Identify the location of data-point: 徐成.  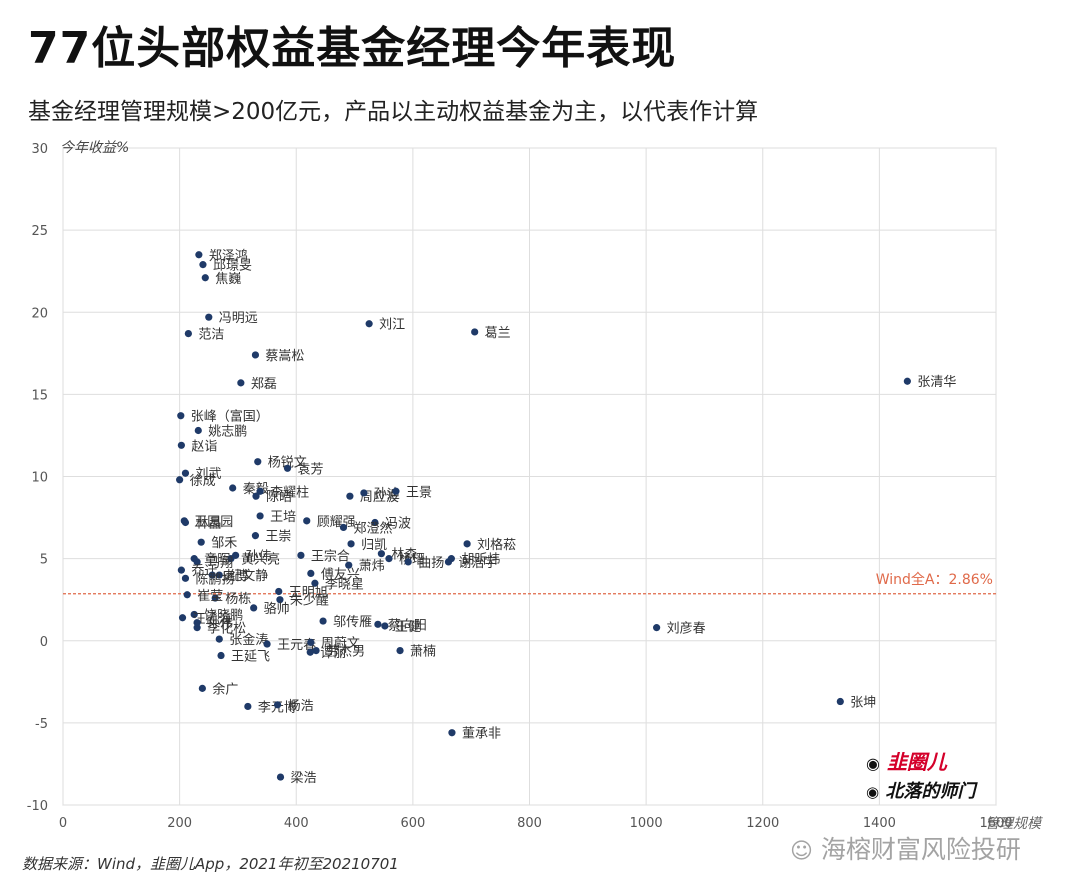
(196, 481).